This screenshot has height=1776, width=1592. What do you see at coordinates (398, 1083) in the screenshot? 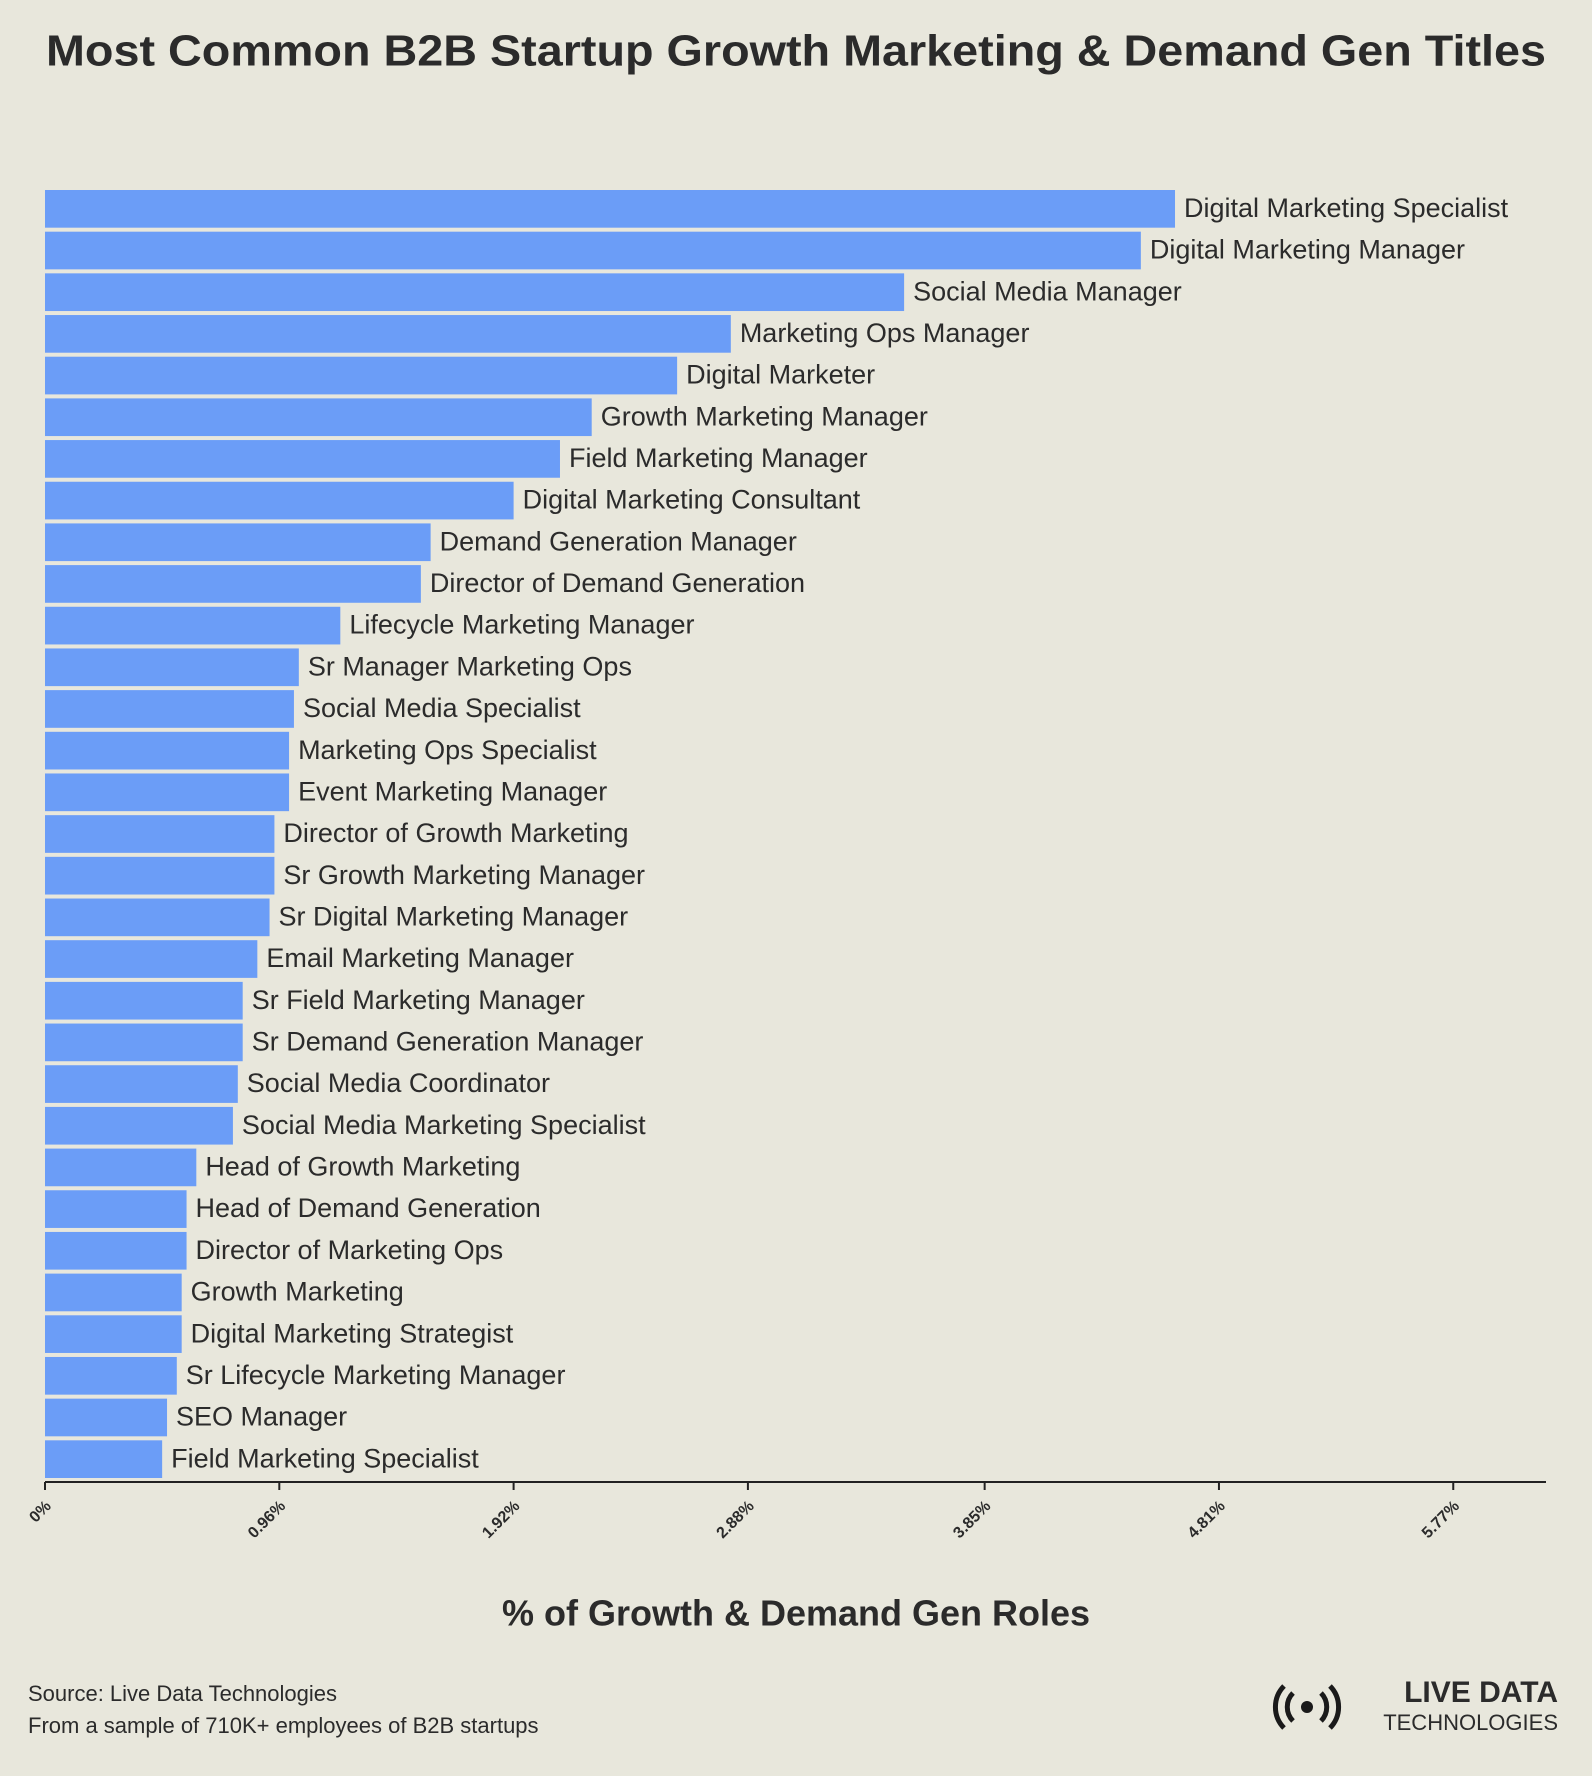
I see `bar-label: Social Media Coordinator` at bounding box center [398, 1083].